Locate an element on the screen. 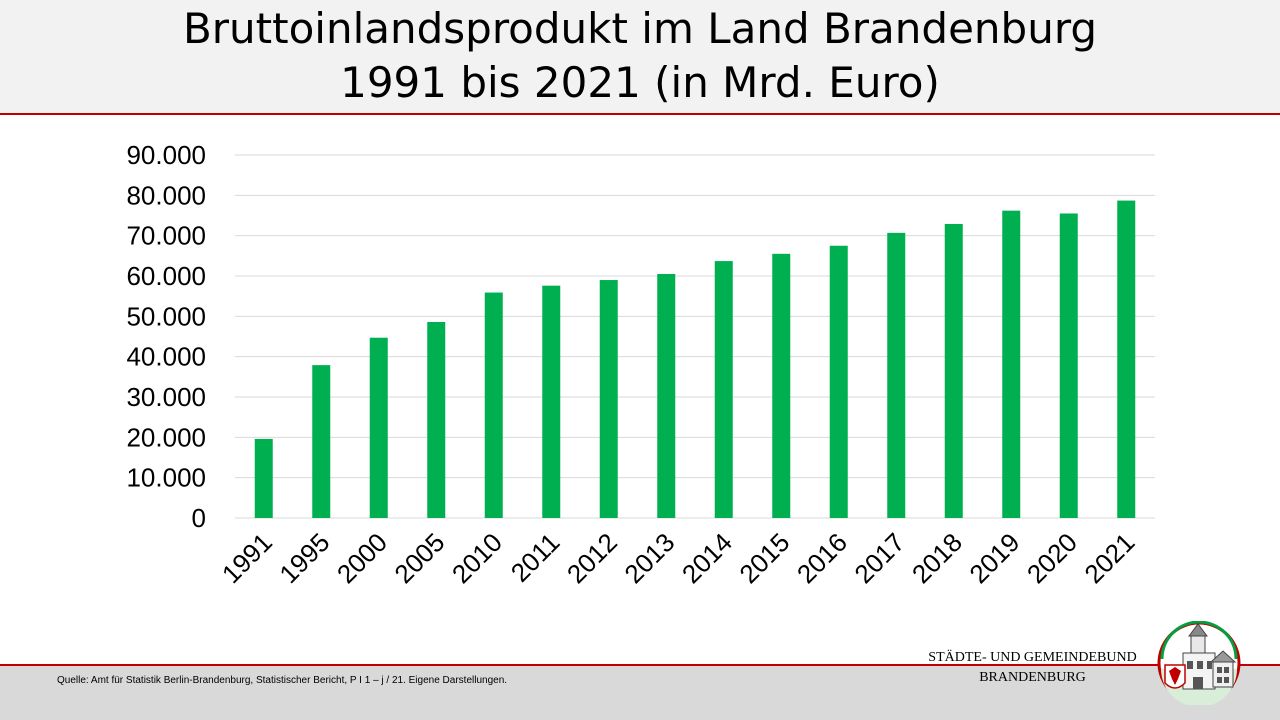 This screenshot has height=720, width=1280. chart-title-line-1: Bruttoinlandsprodukt im Land Brandenburg is located at coordinates (640, 28).